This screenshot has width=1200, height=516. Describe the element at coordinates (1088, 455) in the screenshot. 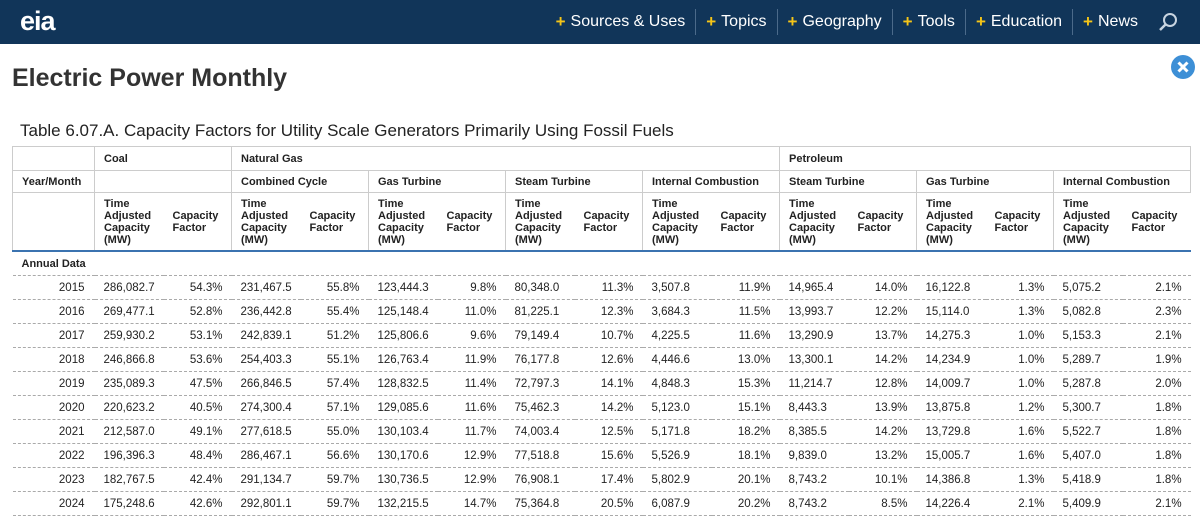

I see `data-cell: 5,407.0` at that location.